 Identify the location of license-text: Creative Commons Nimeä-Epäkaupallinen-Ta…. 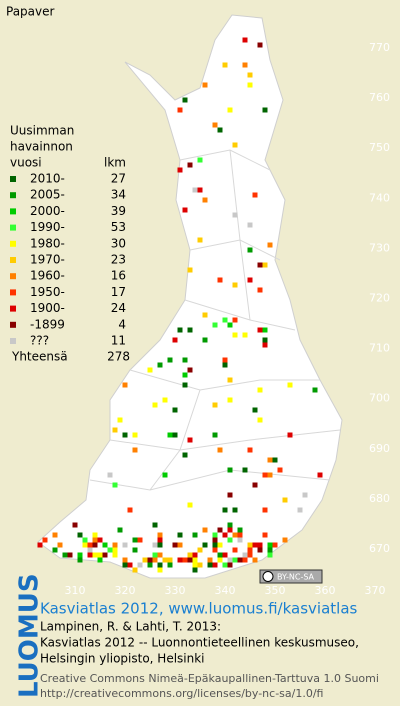
(209, 678).